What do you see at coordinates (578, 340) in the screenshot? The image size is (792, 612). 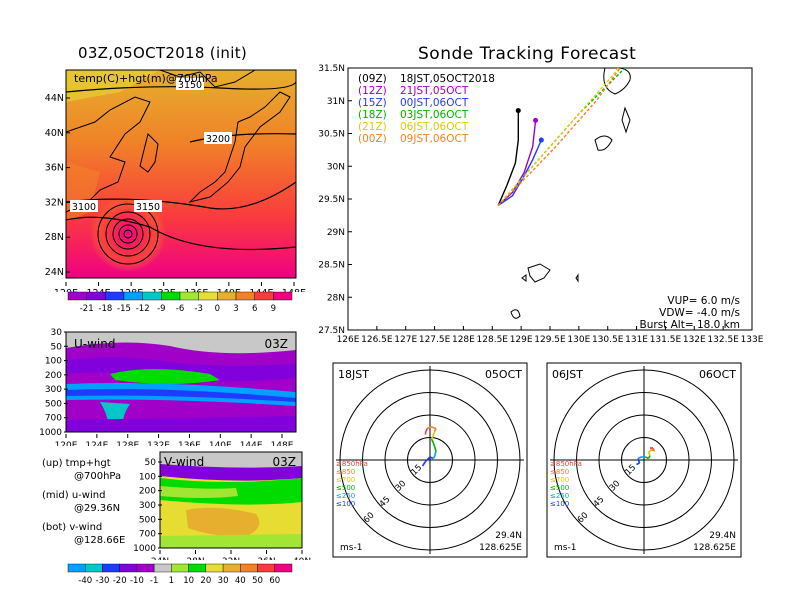 I see `x-tick-label: 130E` at bounding box center [578, 340].